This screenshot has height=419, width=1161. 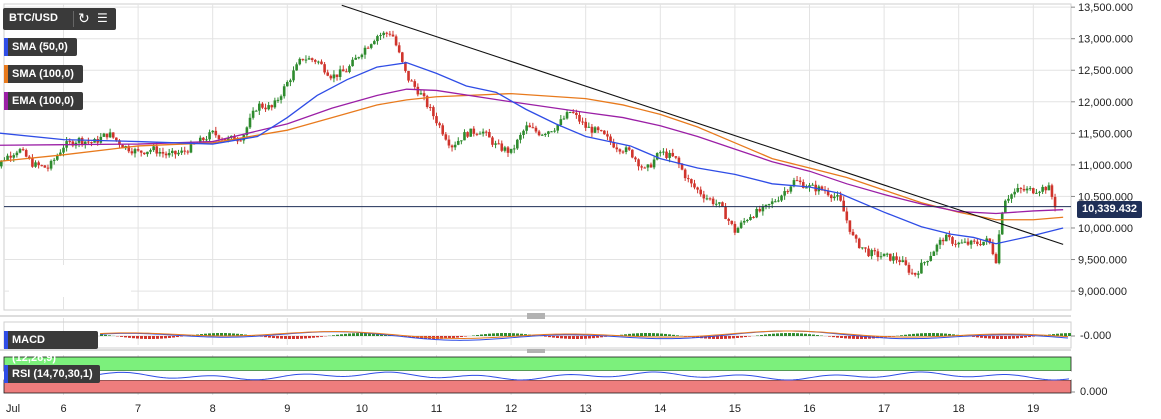 What do you see at coordinates (43, 74) in the screenshot?
I see `indicator-sma100: SMA (100,0)` at bounding box center [43, 74].